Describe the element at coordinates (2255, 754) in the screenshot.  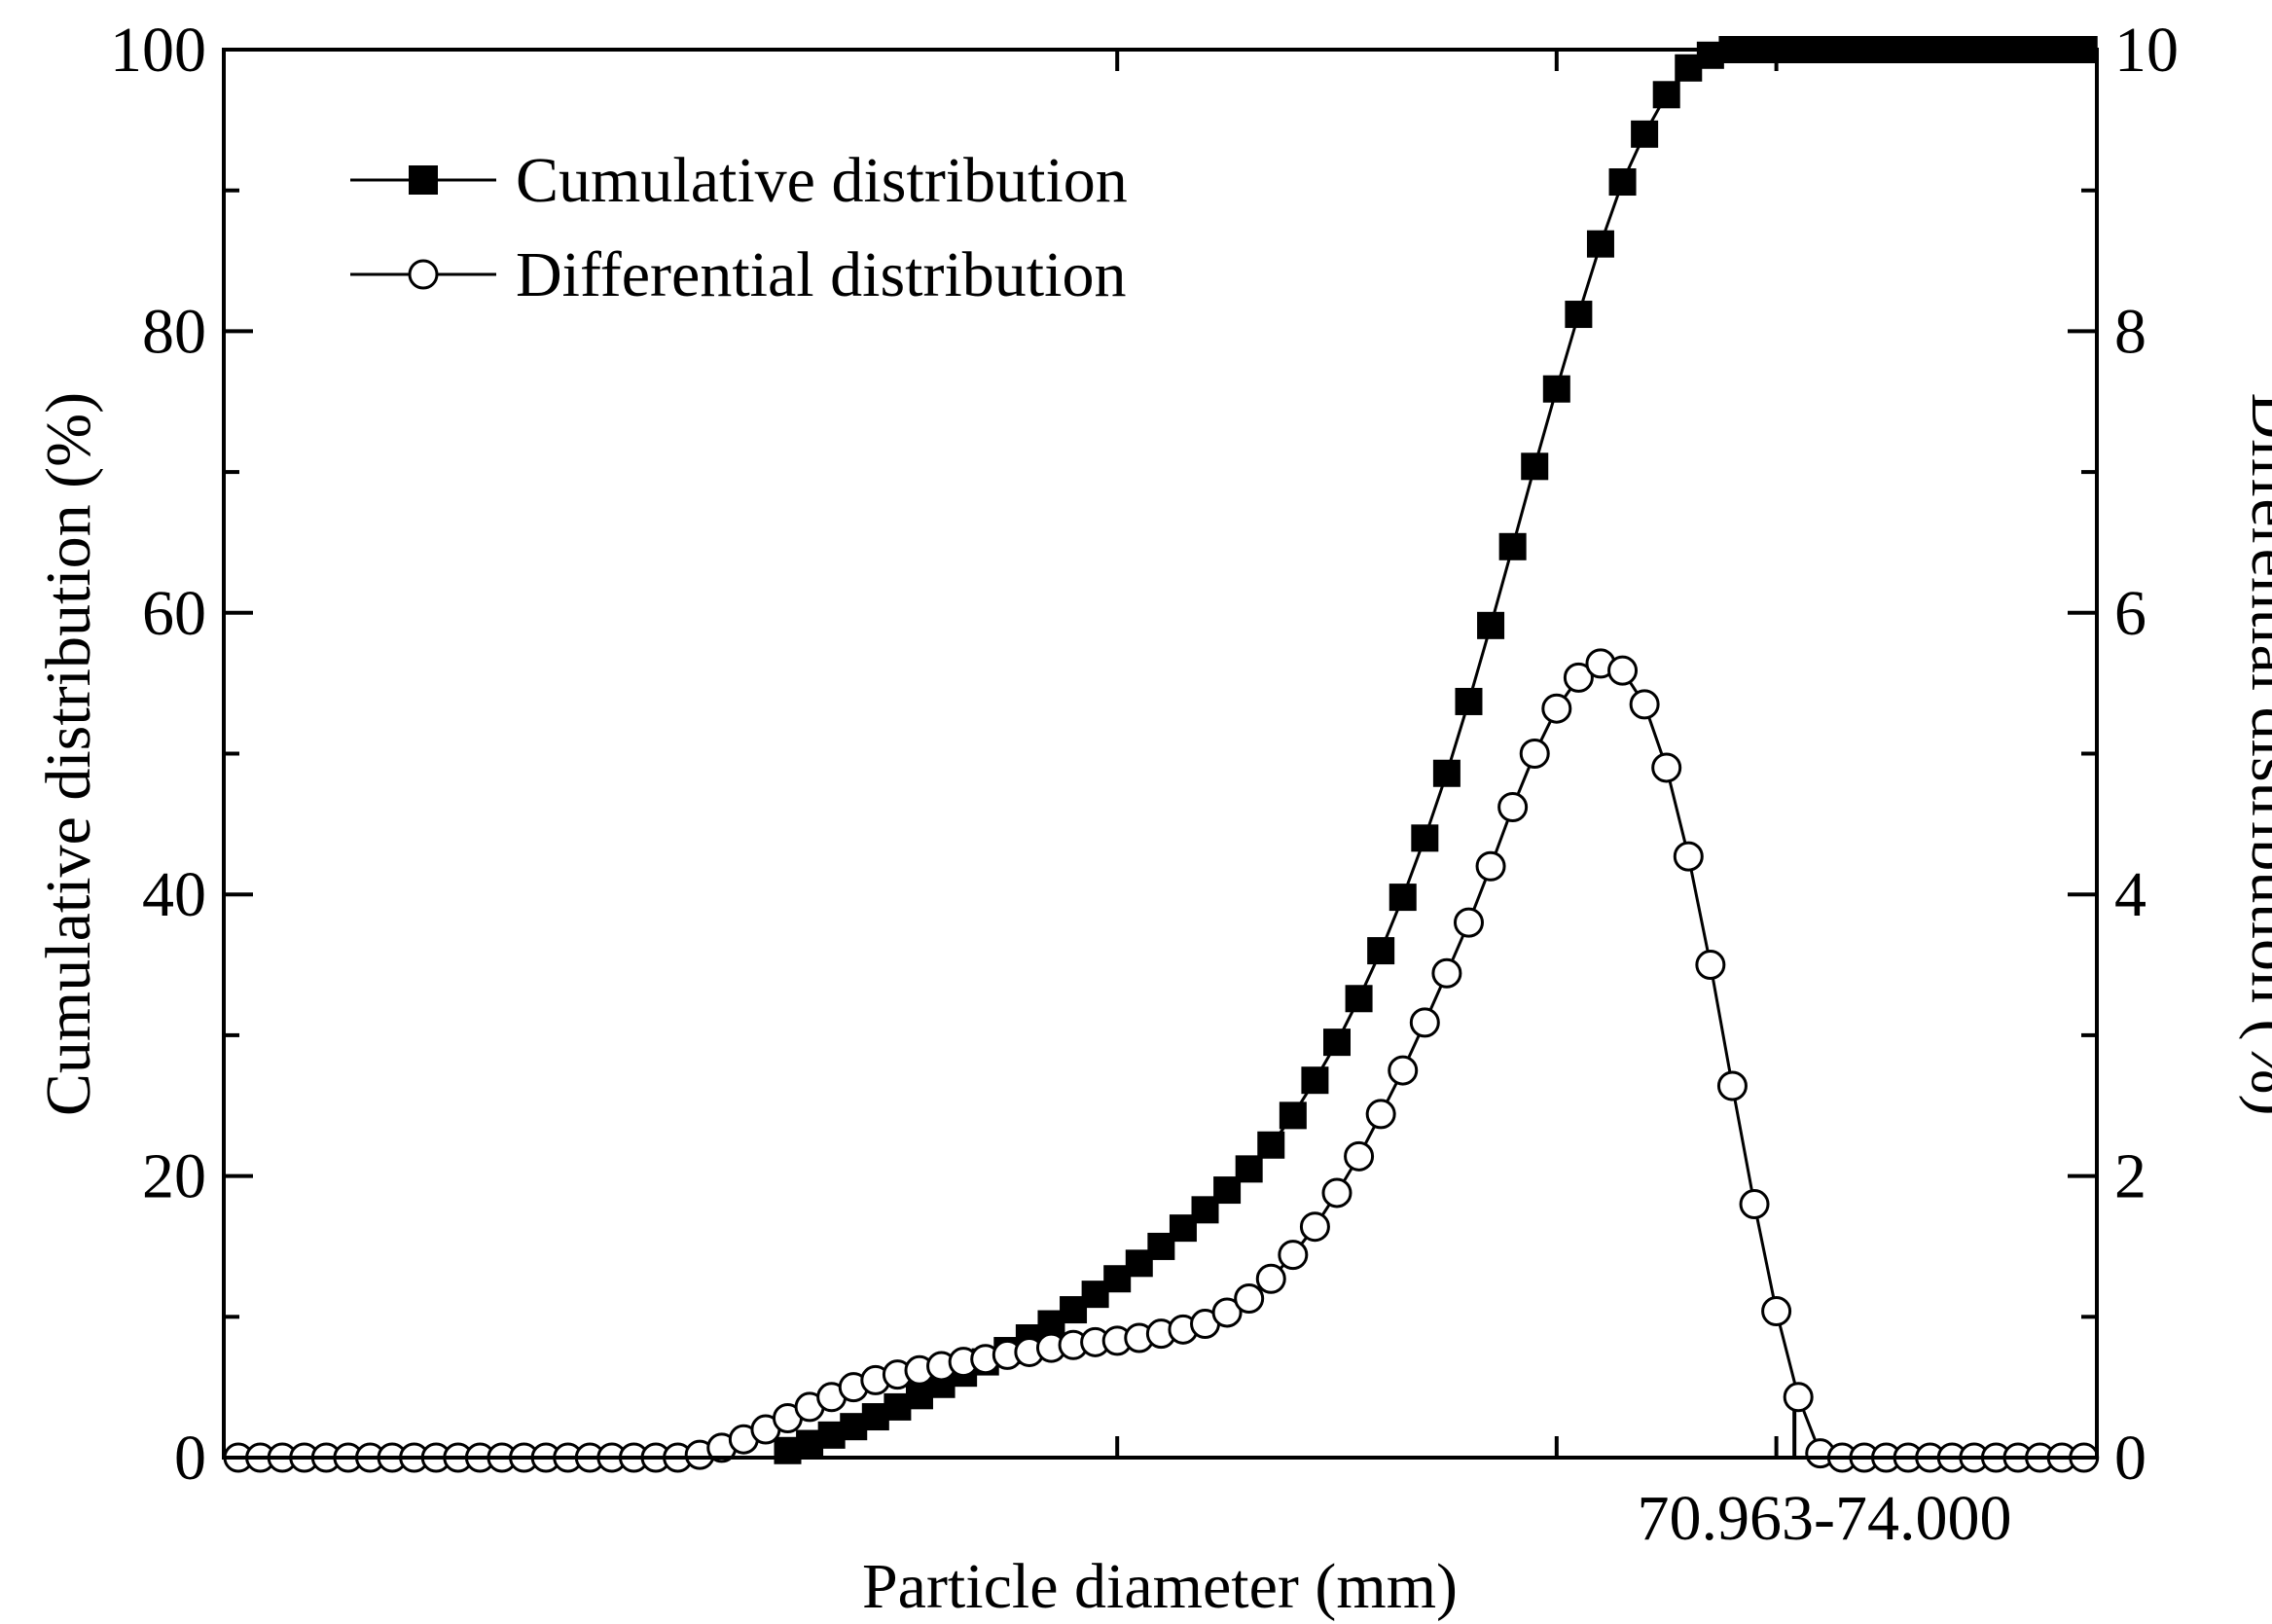
I see `y-axis-right-title: Differential distribution (%)` at that location.